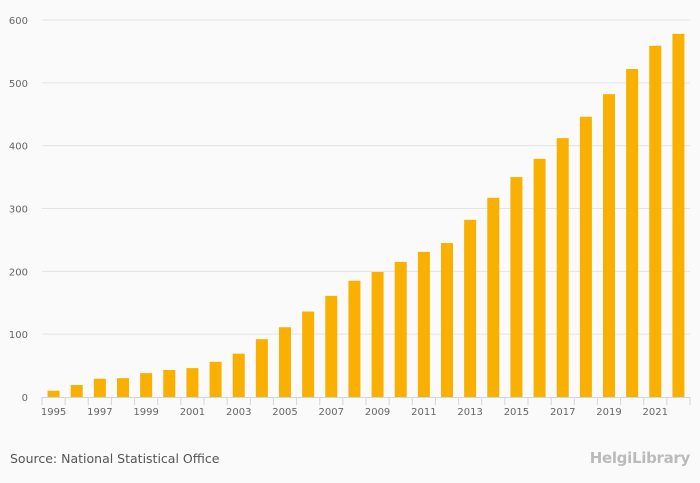  What do you see at coordinates (238, 412) in the screenshot?
I see `x-tick-label: 2003` at bounding box center [238, 412].